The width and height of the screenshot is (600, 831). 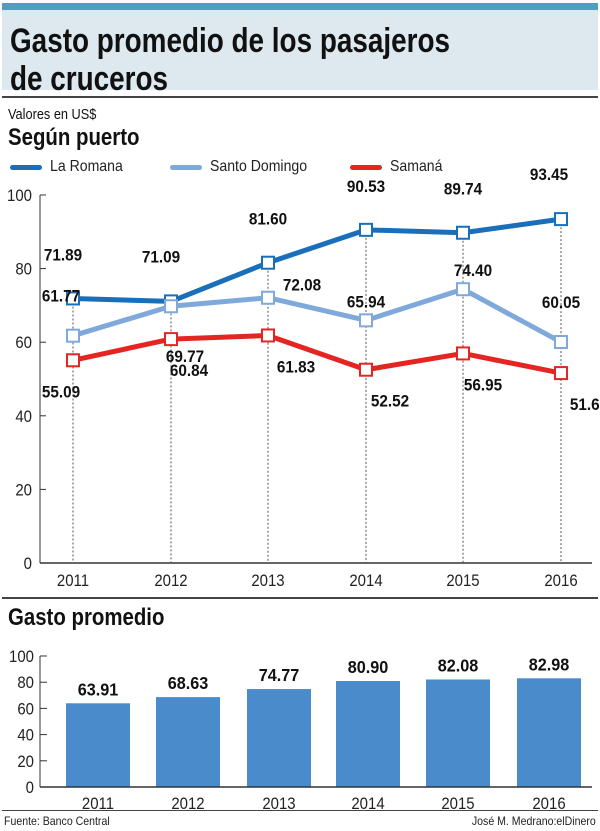 What do you see at coordinates (259, 166) in the screenshot?
I see `legend-label: Santo Domingo` at bounding box center [259, 166].